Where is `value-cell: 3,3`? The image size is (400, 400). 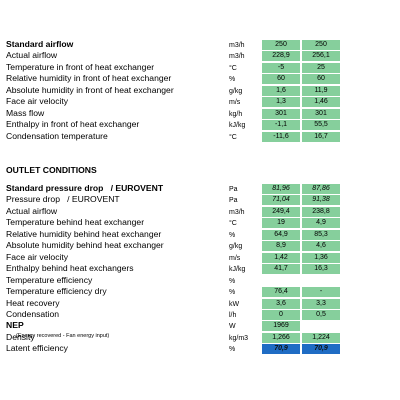
value-cell: 3,3 is located at coordinates (321, 303).